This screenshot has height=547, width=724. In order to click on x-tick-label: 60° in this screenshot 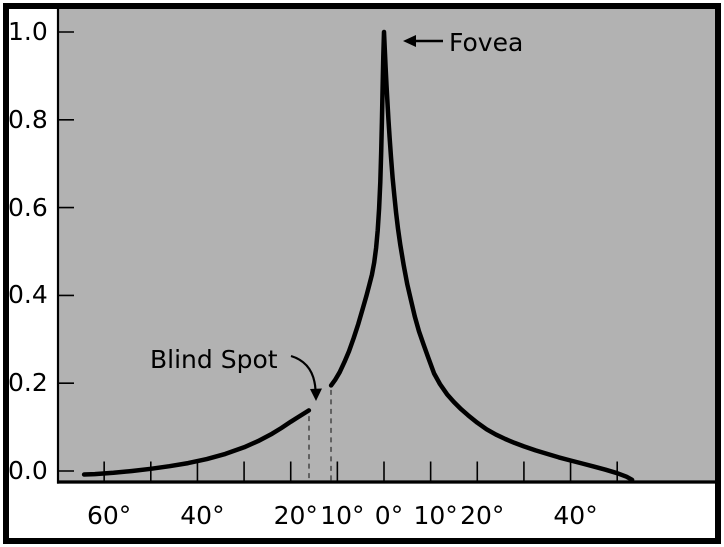, I will do `click(109, 515)`.